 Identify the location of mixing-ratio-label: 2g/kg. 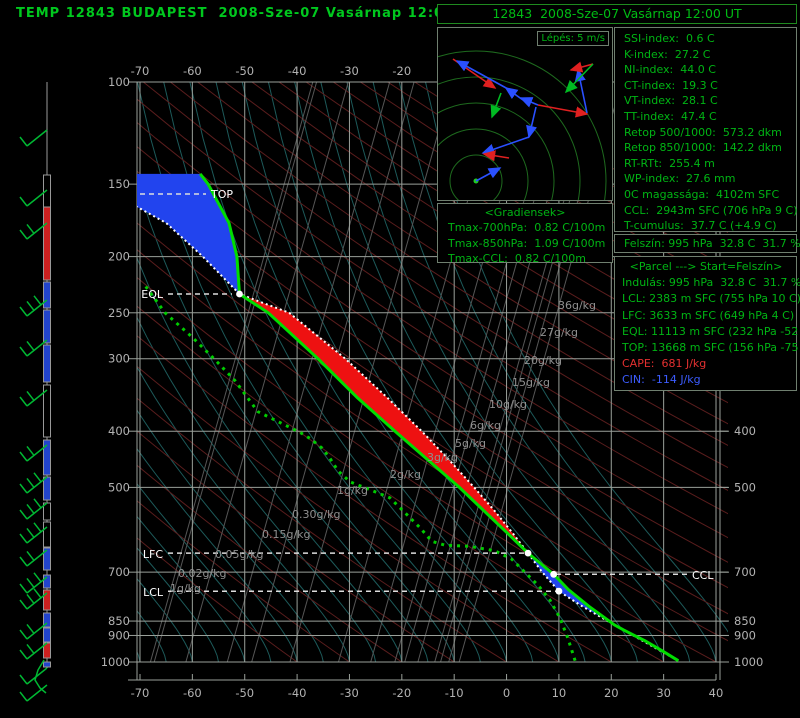
(405, 474).